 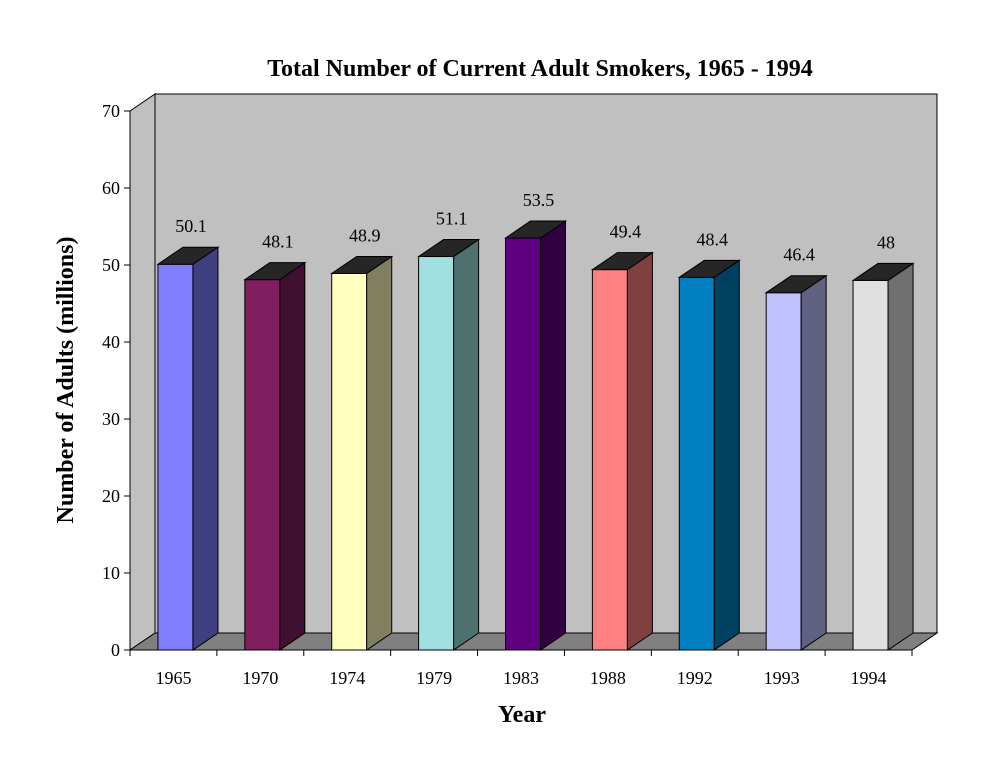 I want to click on data-label: 48.4, so click(x=713, y=239).